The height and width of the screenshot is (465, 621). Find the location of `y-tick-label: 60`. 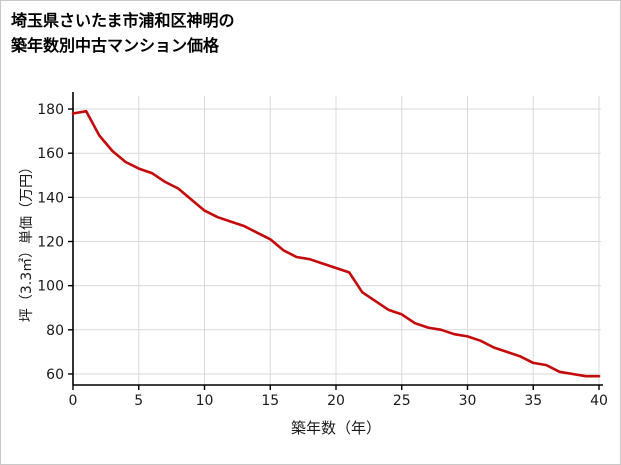

y-tick-label: 60 is located at coordinates (55, 375).